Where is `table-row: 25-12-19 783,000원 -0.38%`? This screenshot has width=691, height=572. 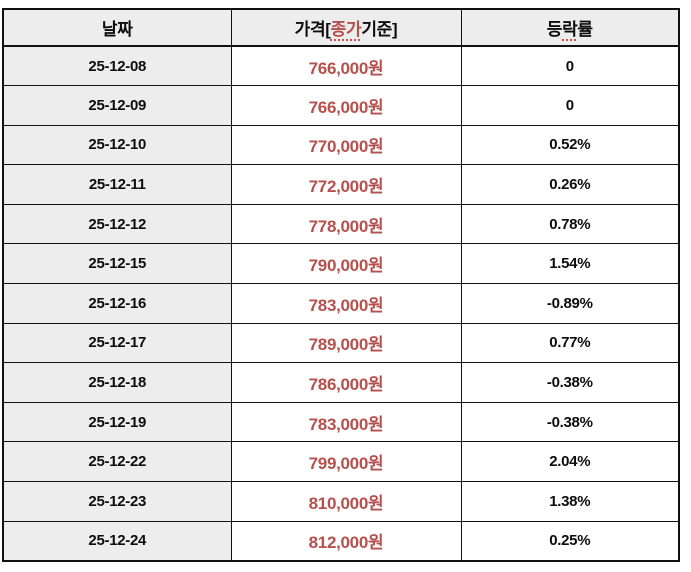 table-row: 25-12-19 783,000원 -0.38% is located at coordinates (341, 422).